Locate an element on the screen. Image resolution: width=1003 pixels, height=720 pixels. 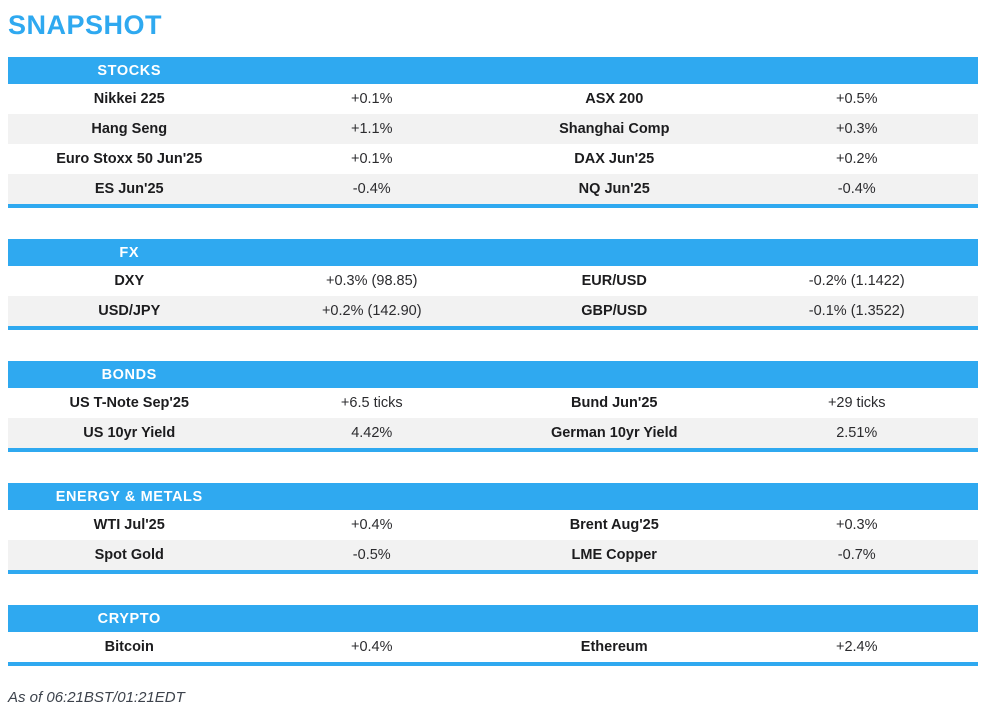
instrument-change: 4.42% is located at coordinates (372, 433).